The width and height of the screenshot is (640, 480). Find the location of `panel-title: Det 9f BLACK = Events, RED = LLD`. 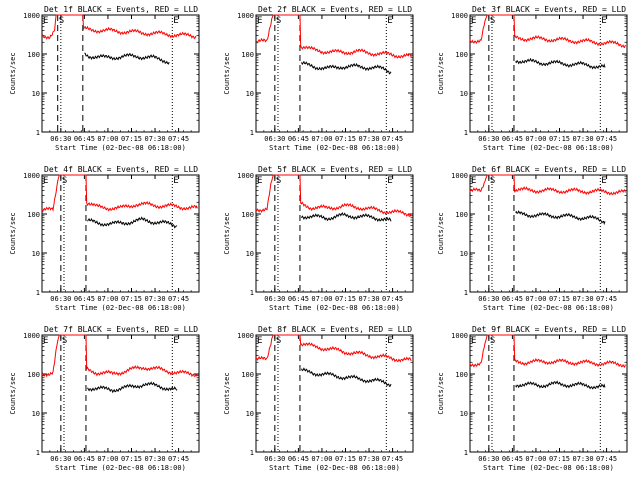

panel-title: Det 9f BLACK = Events, RED = LLD is located at coordinates (549, 329).